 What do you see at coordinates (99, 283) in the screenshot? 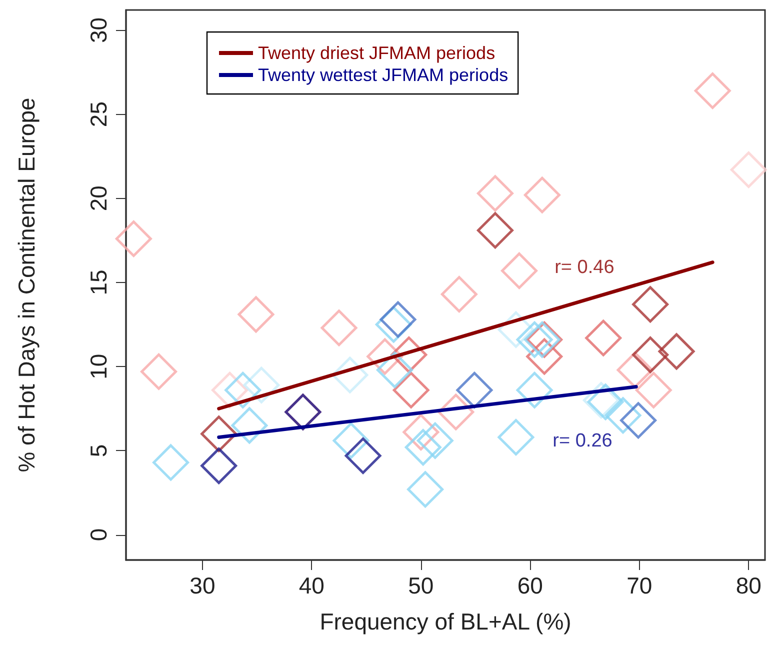
I see `y-tick-label: 15` at bounding box center [99, 283].